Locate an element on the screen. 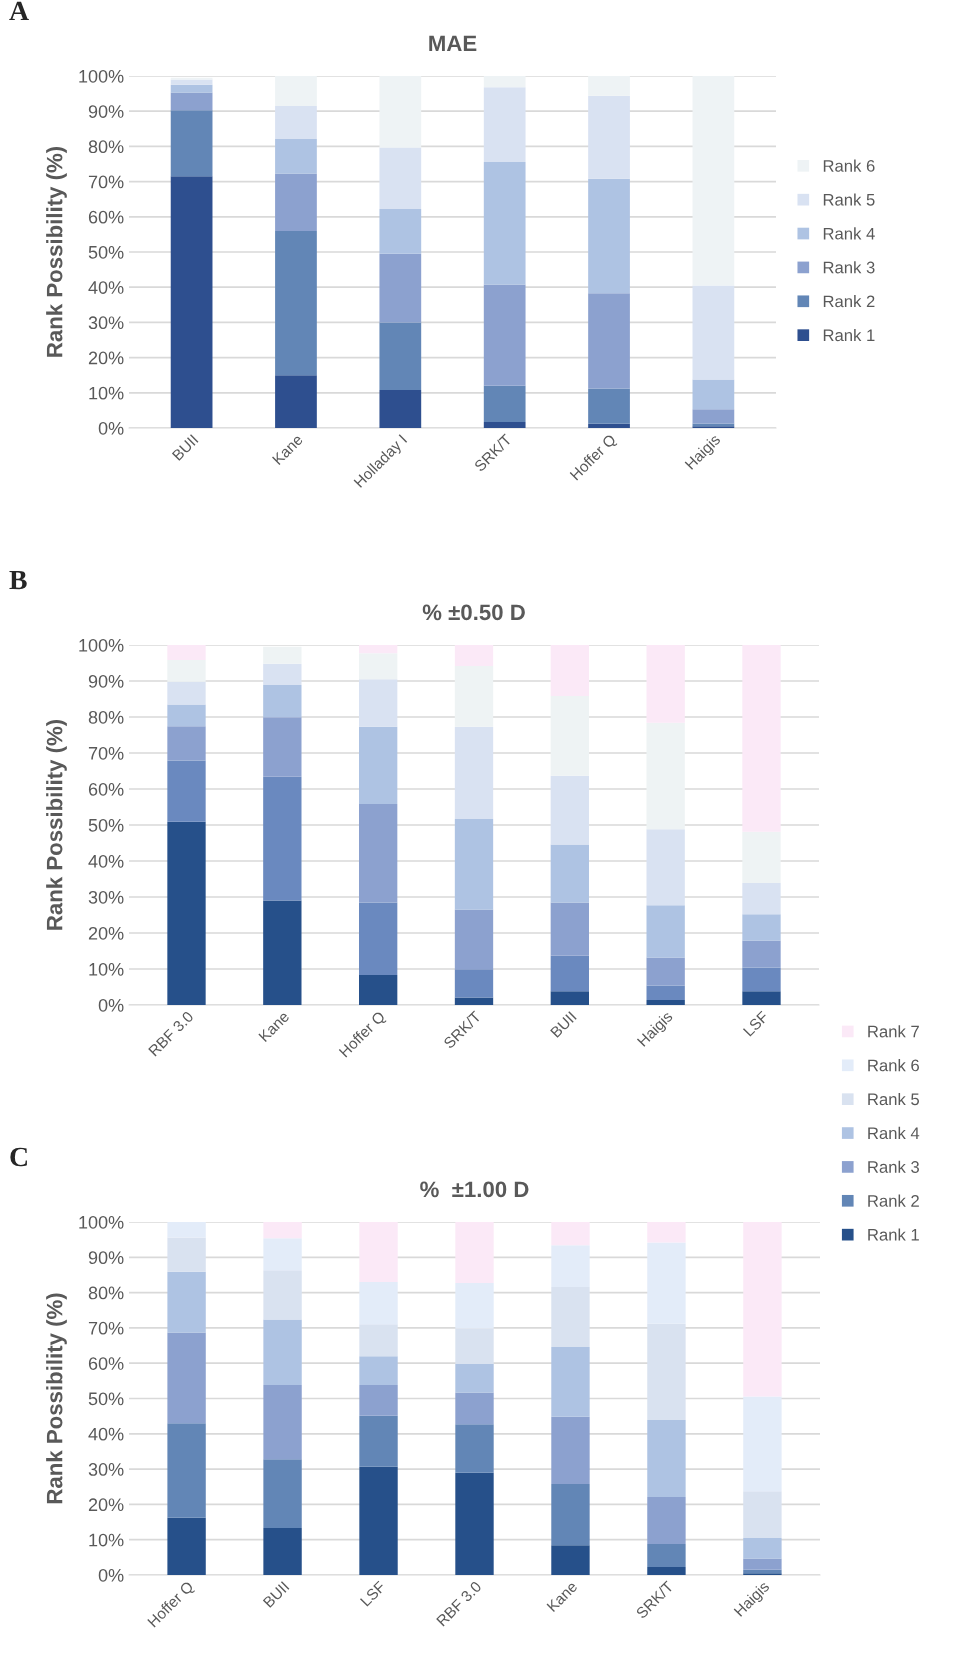 The image size is (953, 1657). y-tick-label: 10% is located at coordinates (106, 969).